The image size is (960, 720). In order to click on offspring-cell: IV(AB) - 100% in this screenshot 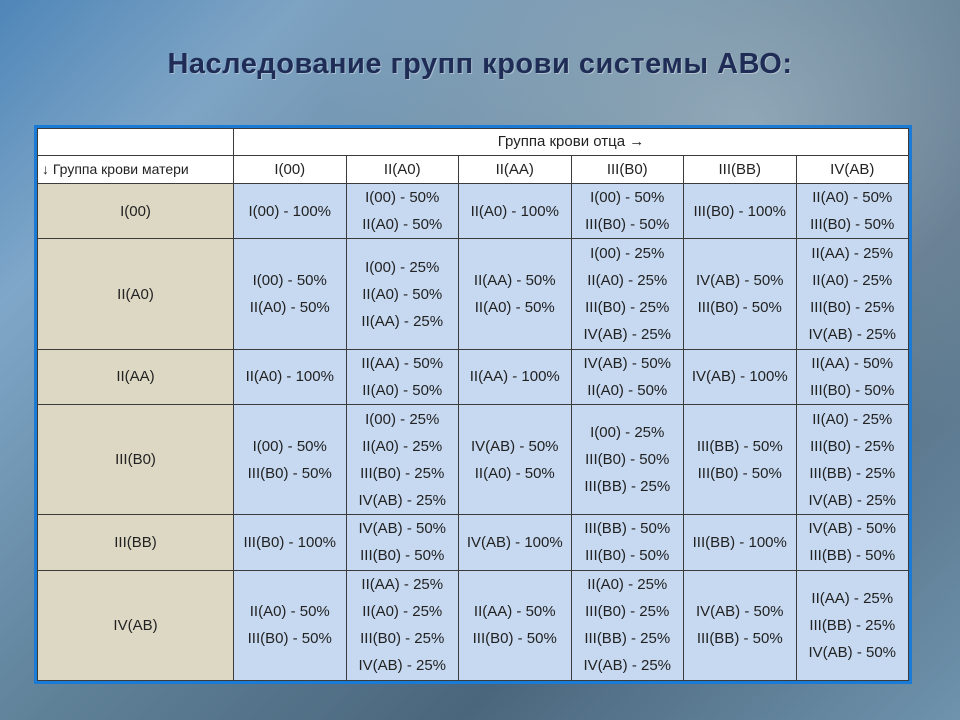, I will do `click(740, 376)`.